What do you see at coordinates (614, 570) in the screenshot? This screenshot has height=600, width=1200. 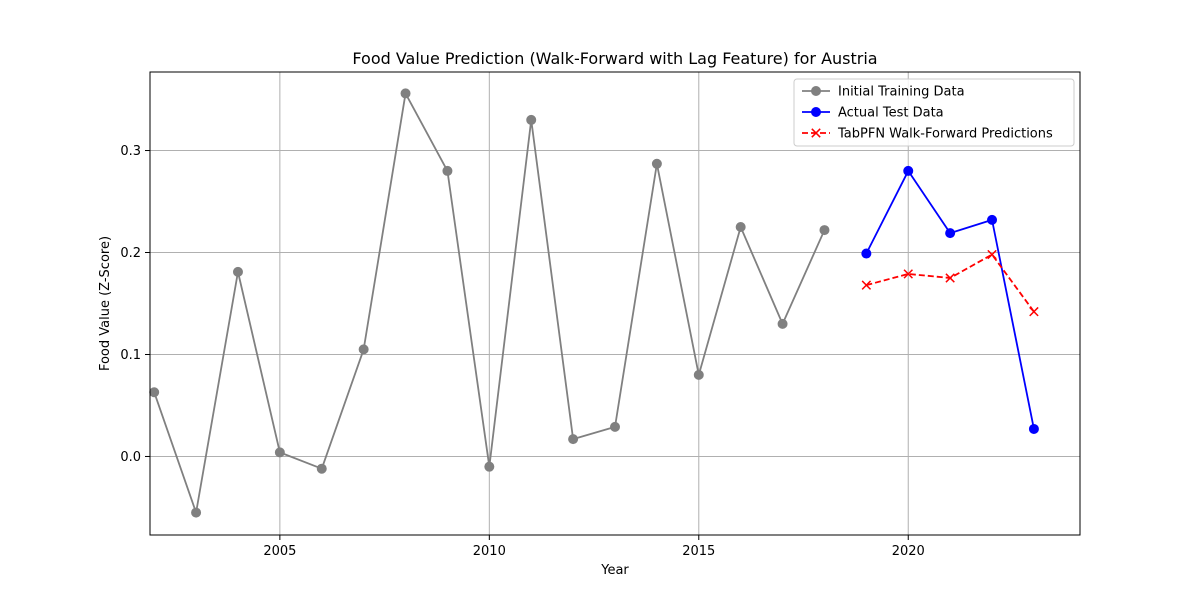 I see `x-axis-label: Year` at bounding box center [614, 570].